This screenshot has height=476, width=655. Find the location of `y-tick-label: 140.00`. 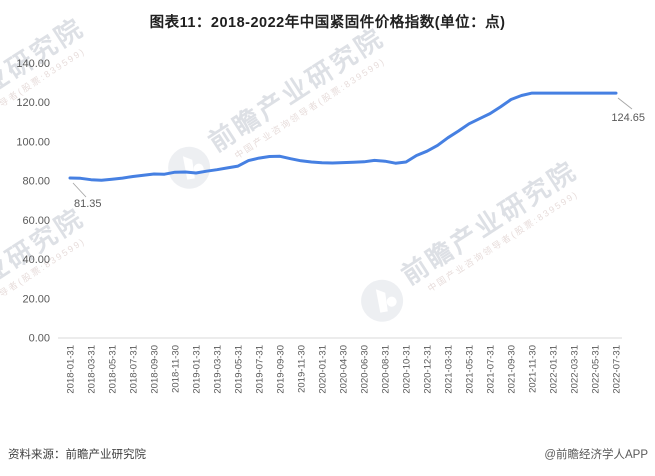

y-tick-label: 140.00 is located at coordinates (33, 64).